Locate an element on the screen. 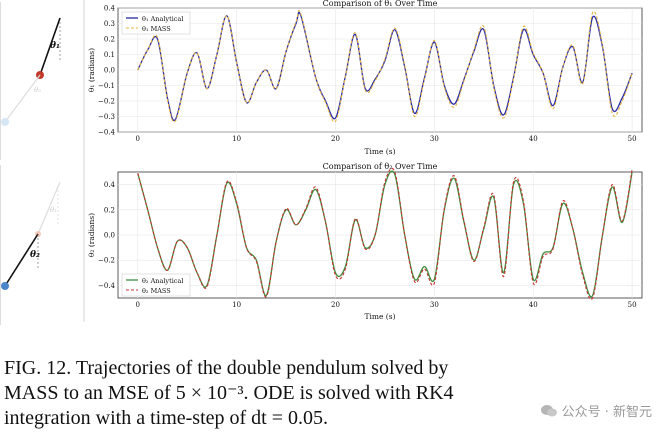 Image resolution: width=660 pixels, height=442 pixels. theta2-title: Comparison of θ₂ Over Time is located at coordinates (380, 166).